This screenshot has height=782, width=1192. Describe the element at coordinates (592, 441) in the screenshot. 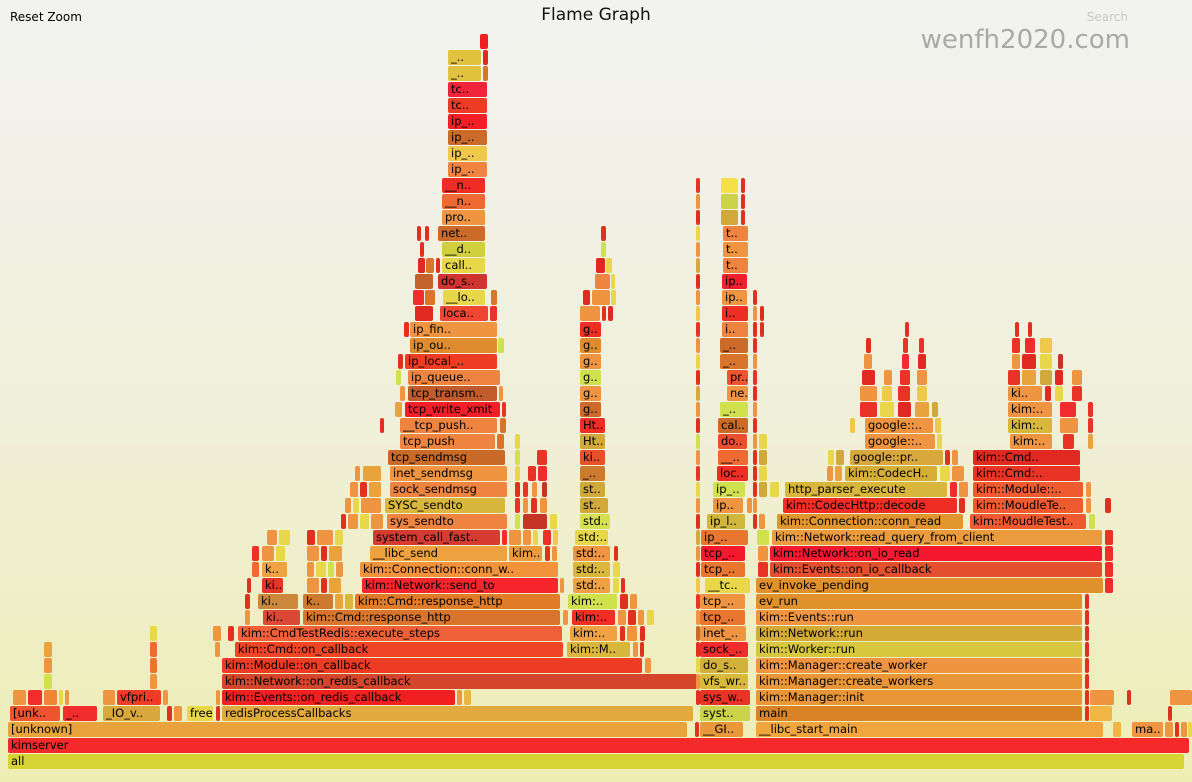

I see `frame: Ht..` at that location.